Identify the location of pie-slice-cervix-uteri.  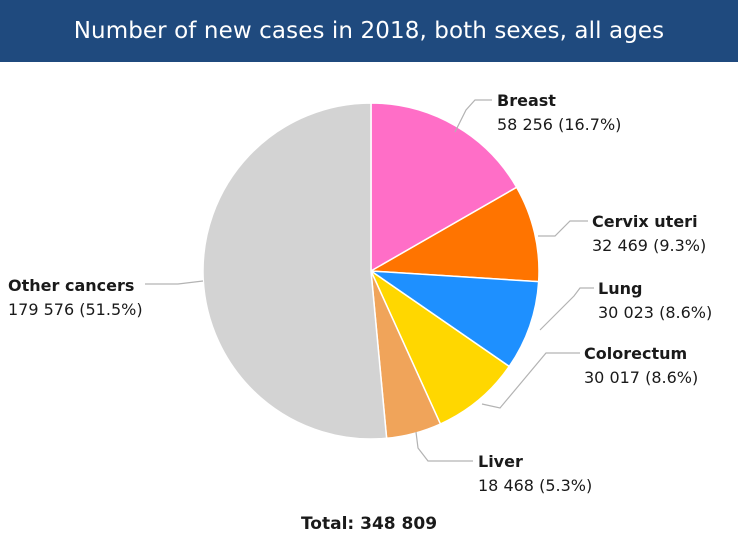
(454, 234).